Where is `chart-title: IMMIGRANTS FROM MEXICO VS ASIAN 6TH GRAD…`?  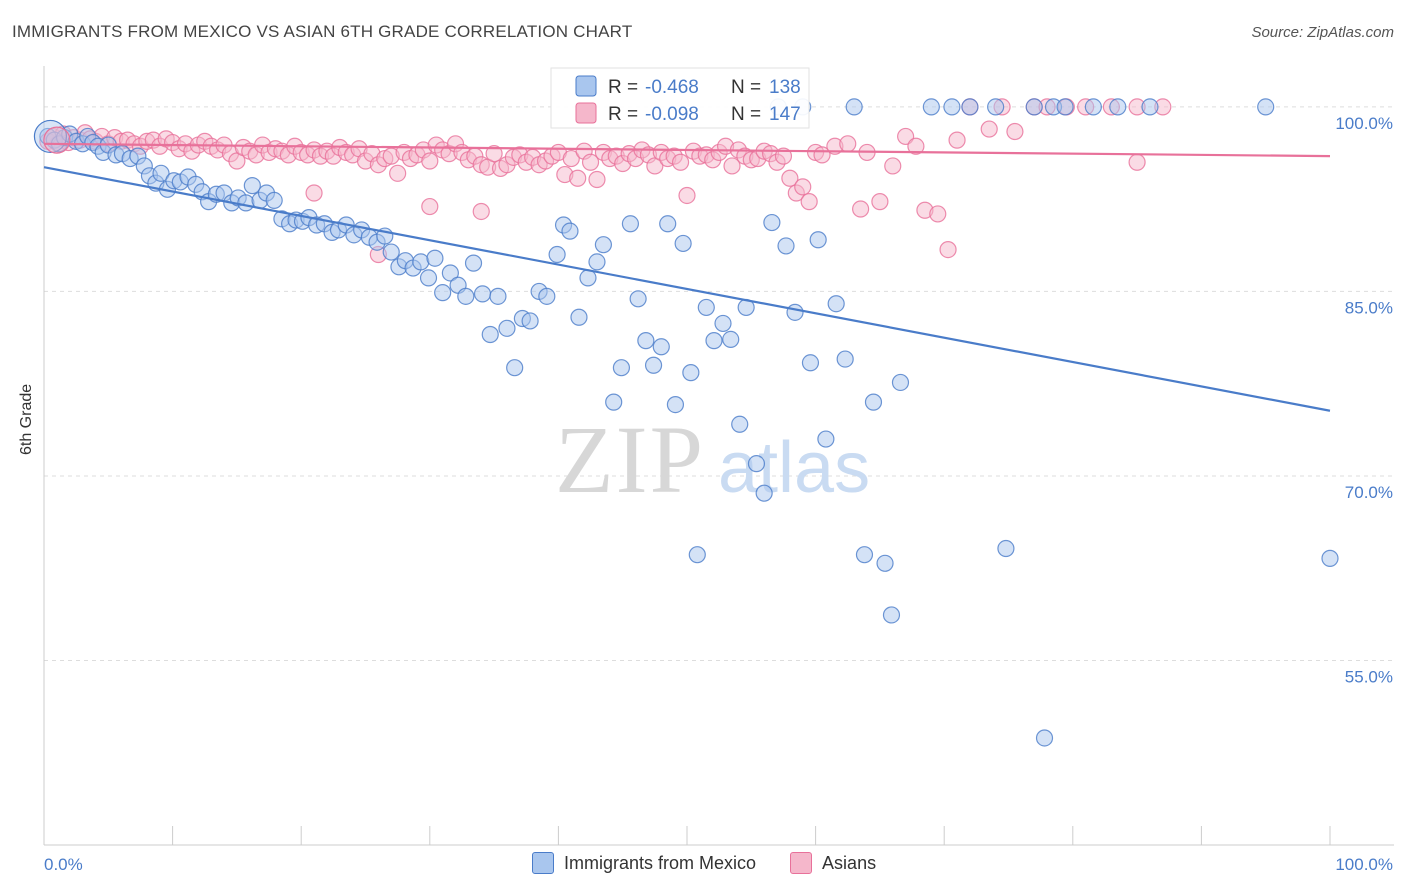
chart-title: IMMIGRANTS FROM MEXICO VS ASIAN 6TH GRAD… is located at coordinates (322, 31).